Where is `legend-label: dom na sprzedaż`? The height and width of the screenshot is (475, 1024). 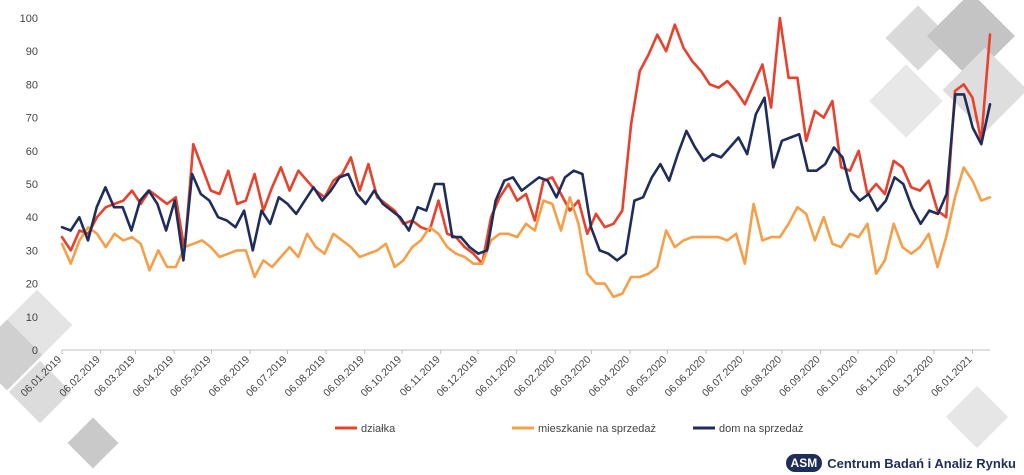 legend-label: dom na sprzedaż is located at coordinates (761, 429).